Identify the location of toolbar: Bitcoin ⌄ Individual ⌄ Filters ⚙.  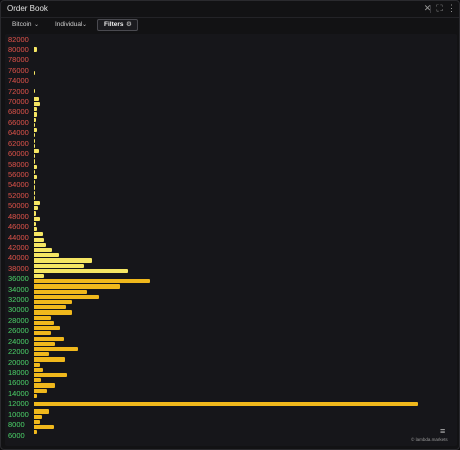
(230, 25).